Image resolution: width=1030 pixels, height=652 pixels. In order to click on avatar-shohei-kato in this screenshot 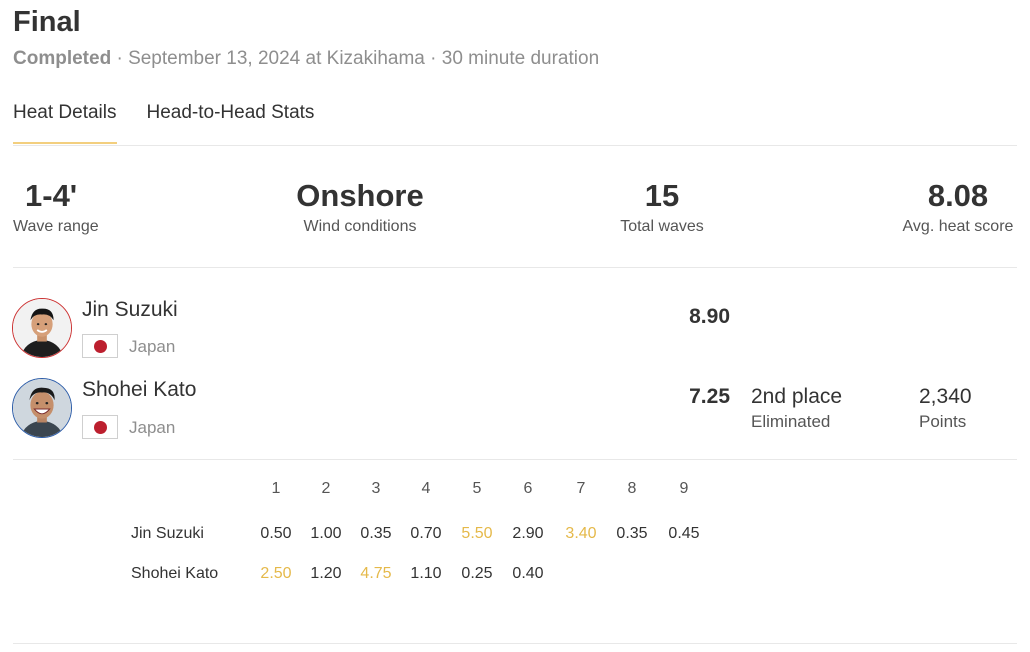, I will do `click(42, 408)`.